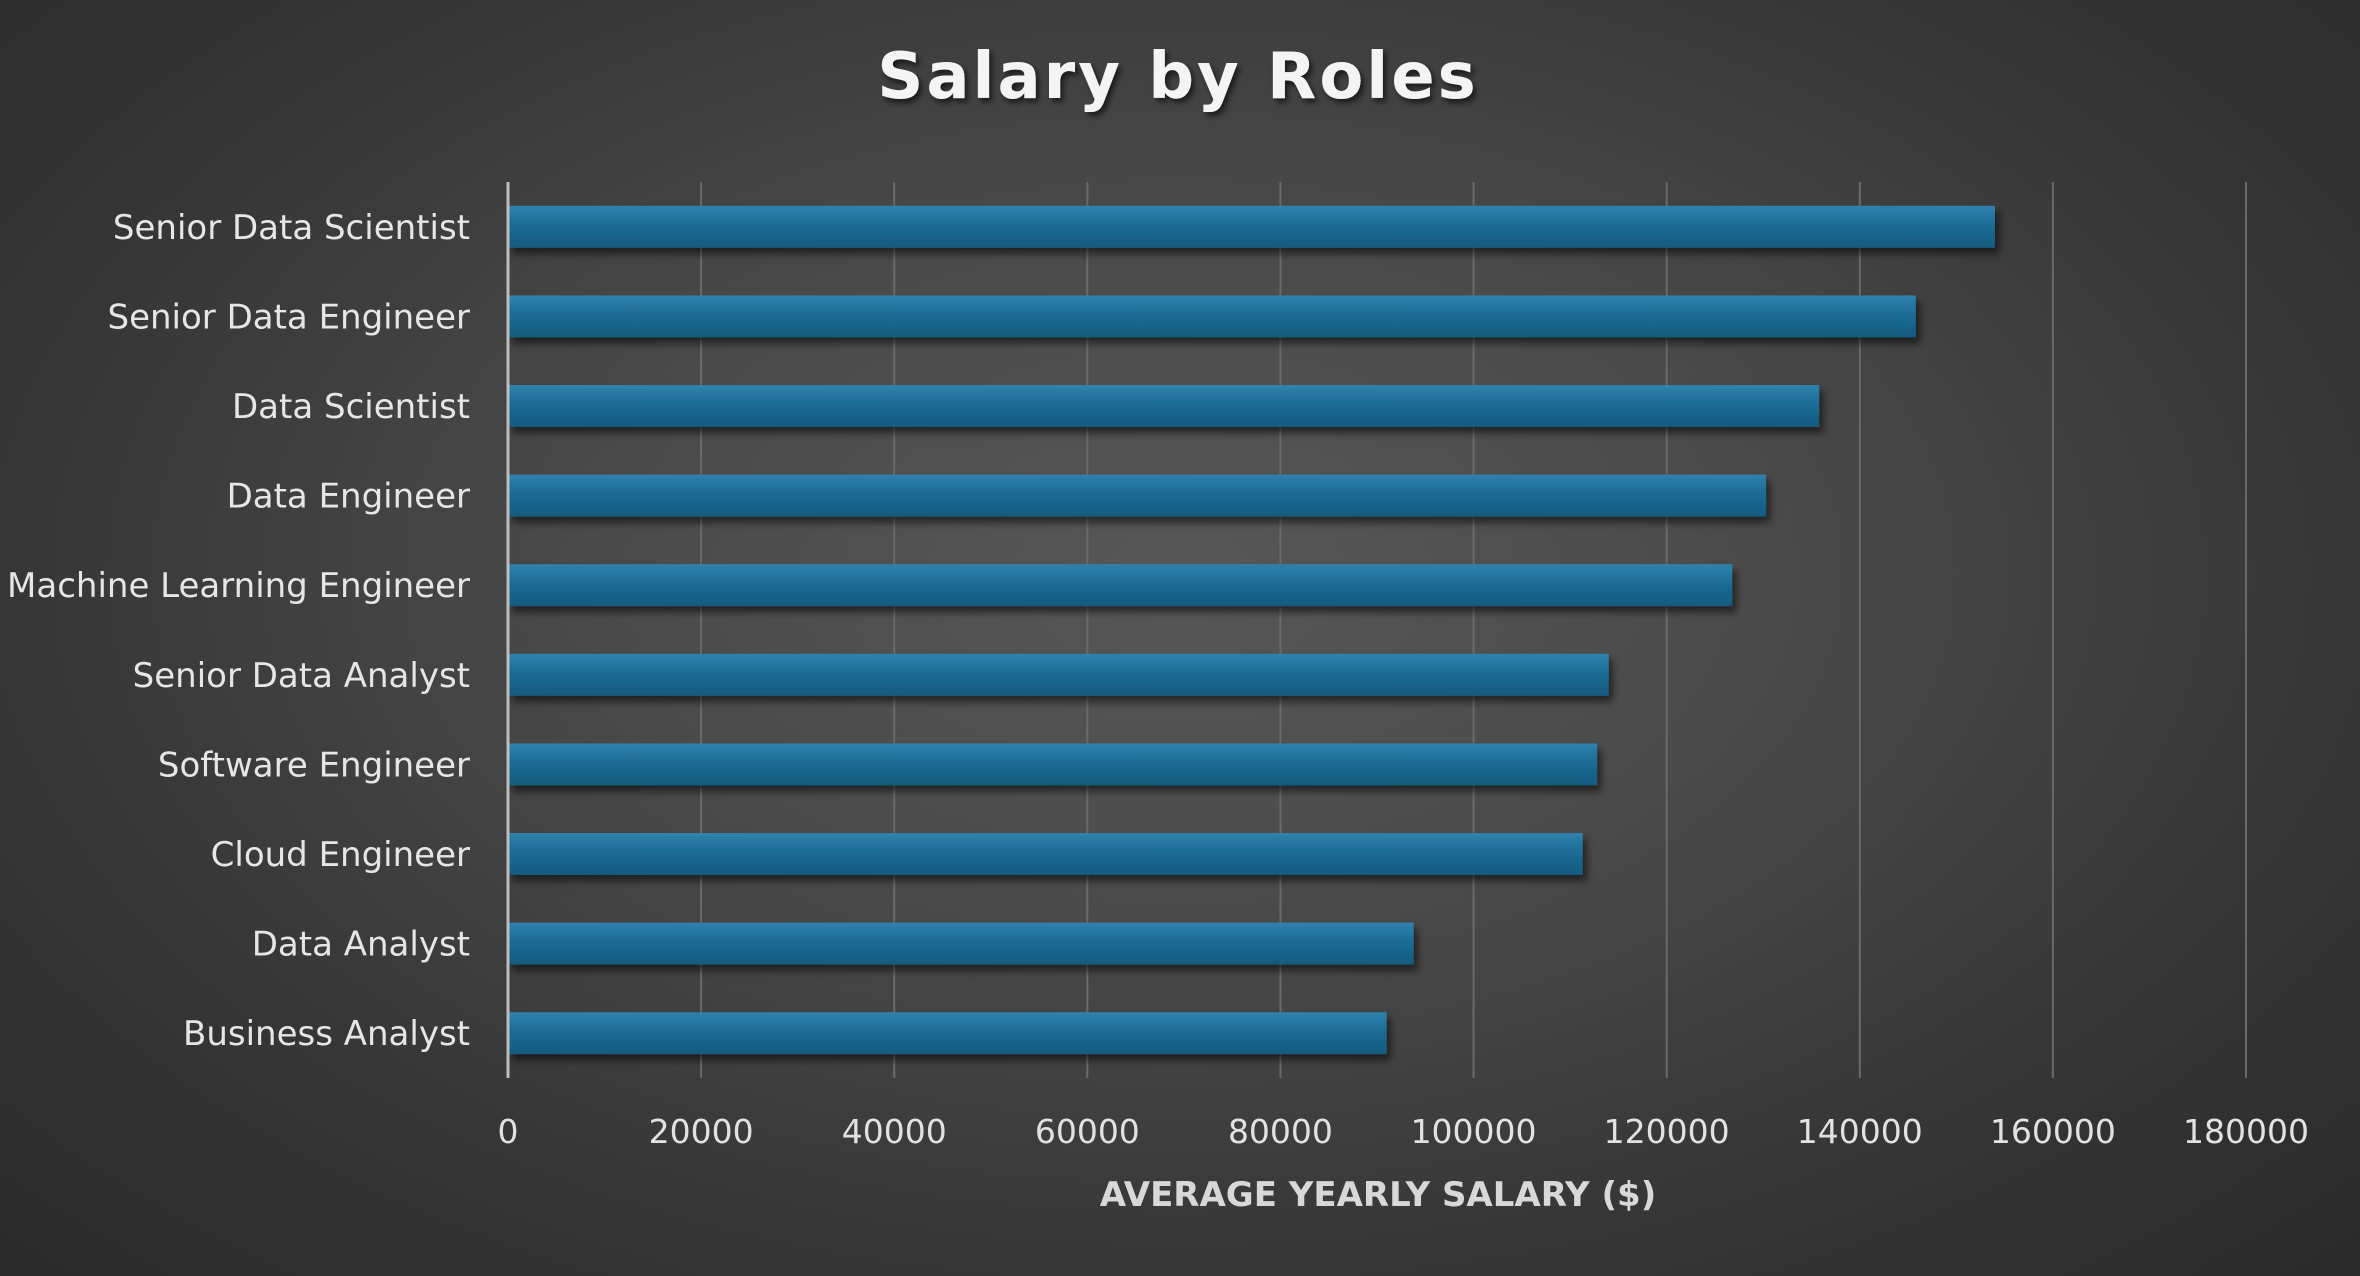 This screenshot has width=2360, height=1276. I want to click on category-label: Data Scientist, so click(351, 407).